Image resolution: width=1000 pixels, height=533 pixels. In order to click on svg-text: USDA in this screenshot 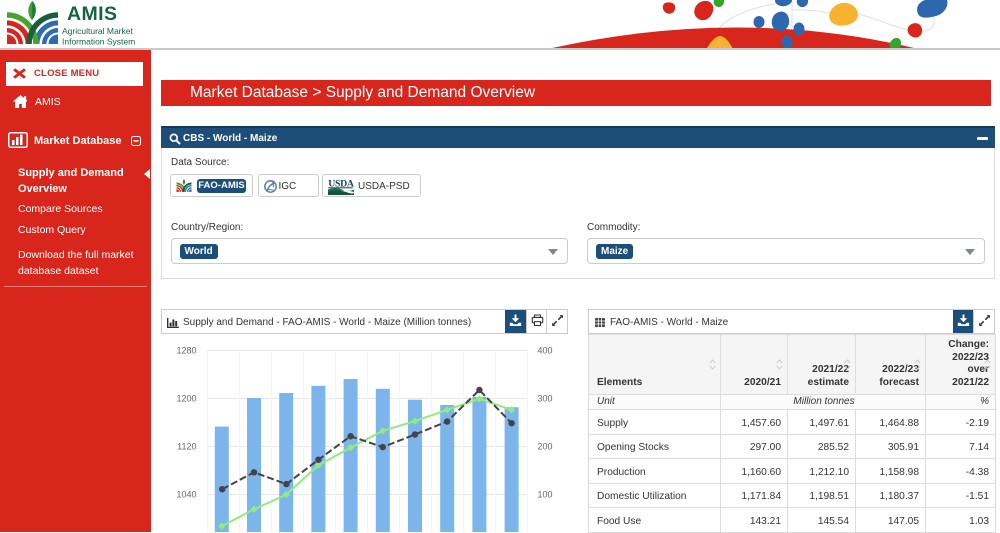, I will do `click(341, 184)`.